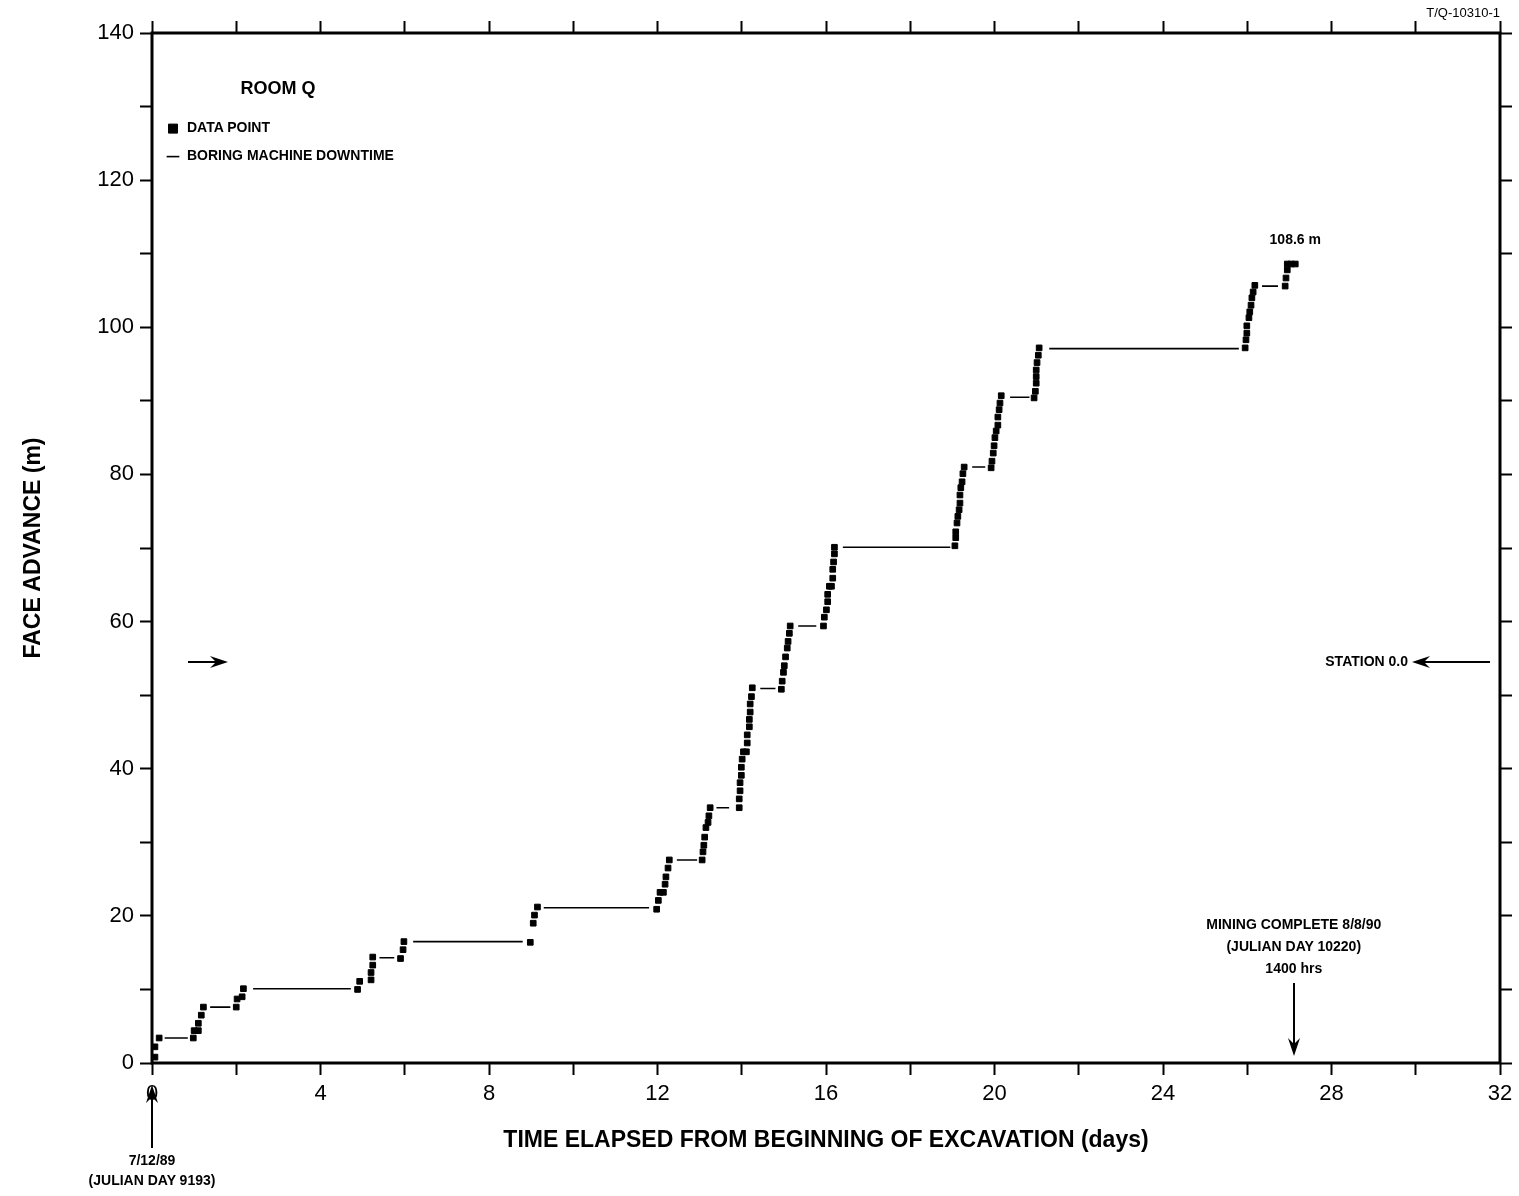 The width and height of the screenshot is (1519, 1196). Describe the element at coordinates (152, 1169) in the screenshot. I see `text: 7/12/89 (JULIAN DAY 9193)` at that location.